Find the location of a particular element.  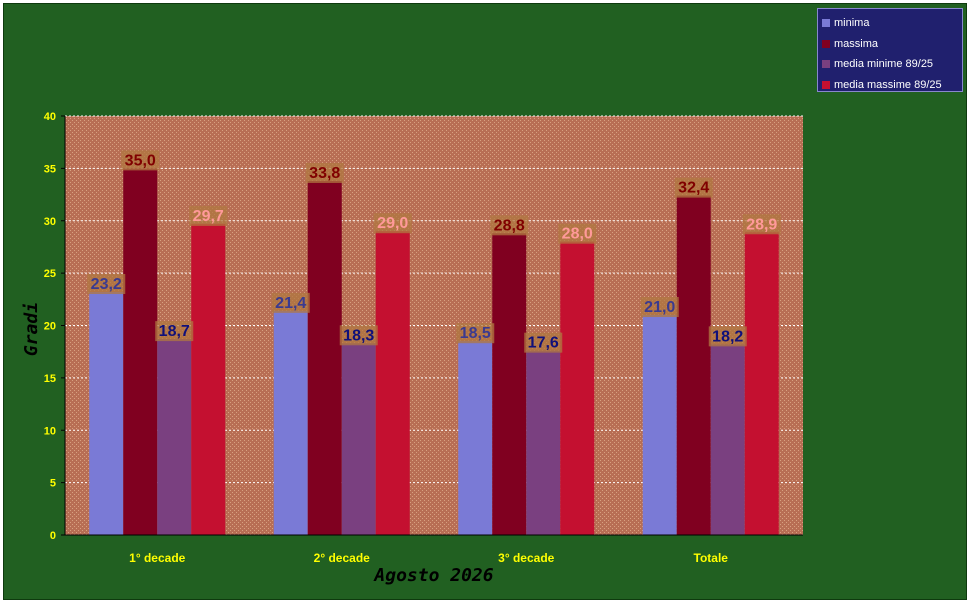

data-label: 21,0 is located at coordinates (659, 307).